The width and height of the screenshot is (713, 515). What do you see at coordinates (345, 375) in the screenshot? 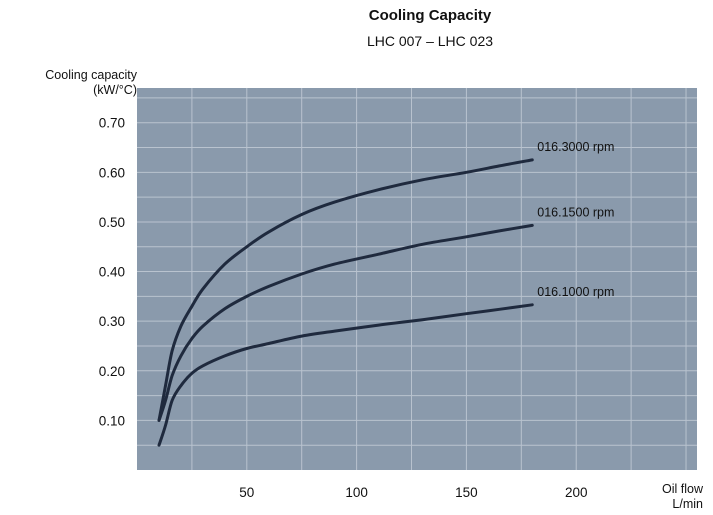
I see `series-line` at bounding box center [345, 375].